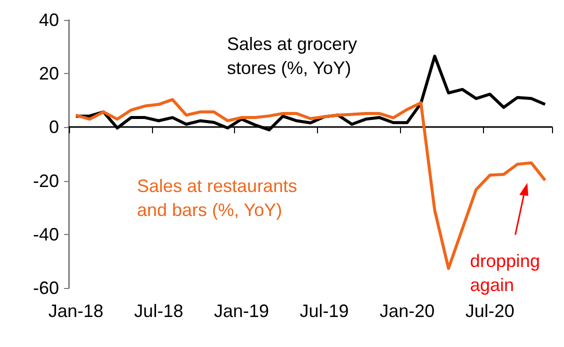  I want to click on x-tick-label: Jul-20, so click(489, 311).